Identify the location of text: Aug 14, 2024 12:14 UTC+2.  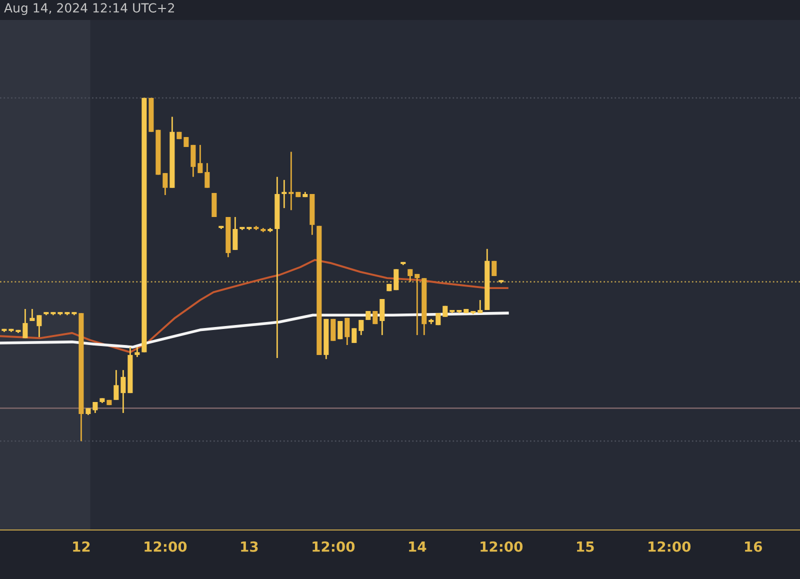
(89, 9).